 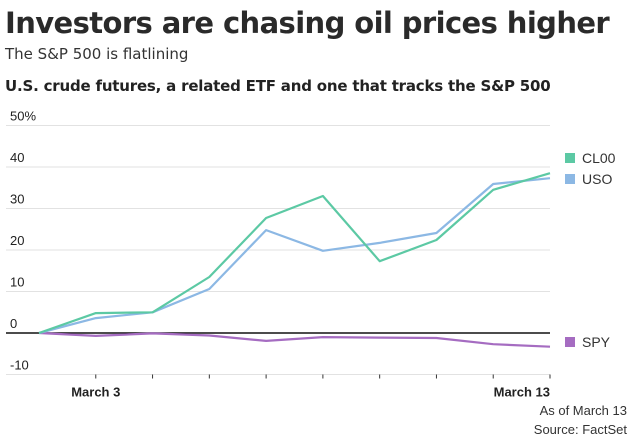 What do you see at coordinates (307, 23) in the screenshot?
I see `page-title: Investors are chasing oil prices higher` at bounding box center [307, 23].